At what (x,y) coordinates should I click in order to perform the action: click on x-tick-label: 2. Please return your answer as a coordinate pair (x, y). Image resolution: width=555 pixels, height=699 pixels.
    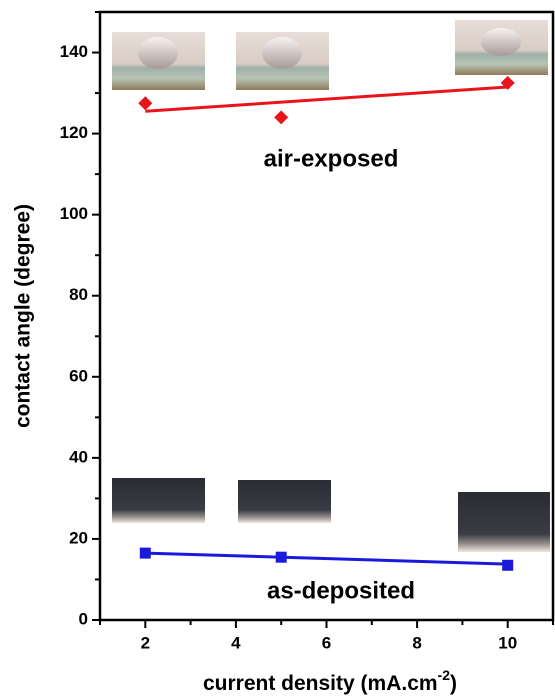
    Looking at the image, I should click on (145, 642).